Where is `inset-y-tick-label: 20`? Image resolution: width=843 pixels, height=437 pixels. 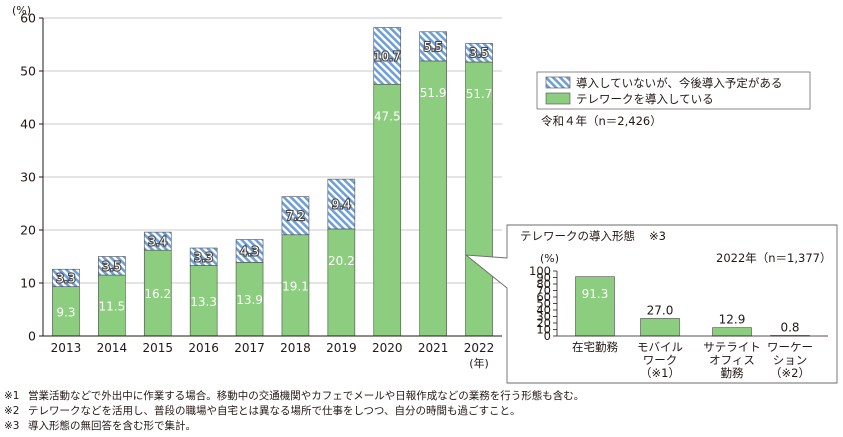 inset-y-tick-label: 20 is located at coordinates (543, 323).